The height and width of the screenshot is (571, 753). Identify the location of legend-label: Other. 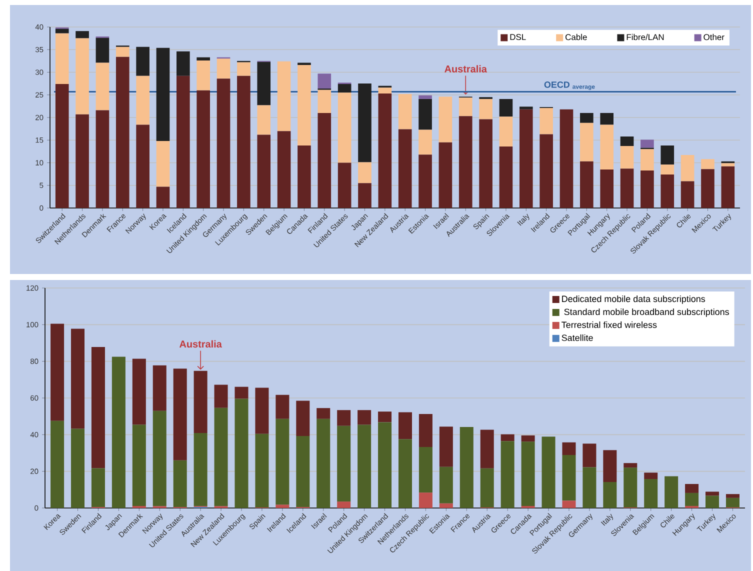
(714, 37).